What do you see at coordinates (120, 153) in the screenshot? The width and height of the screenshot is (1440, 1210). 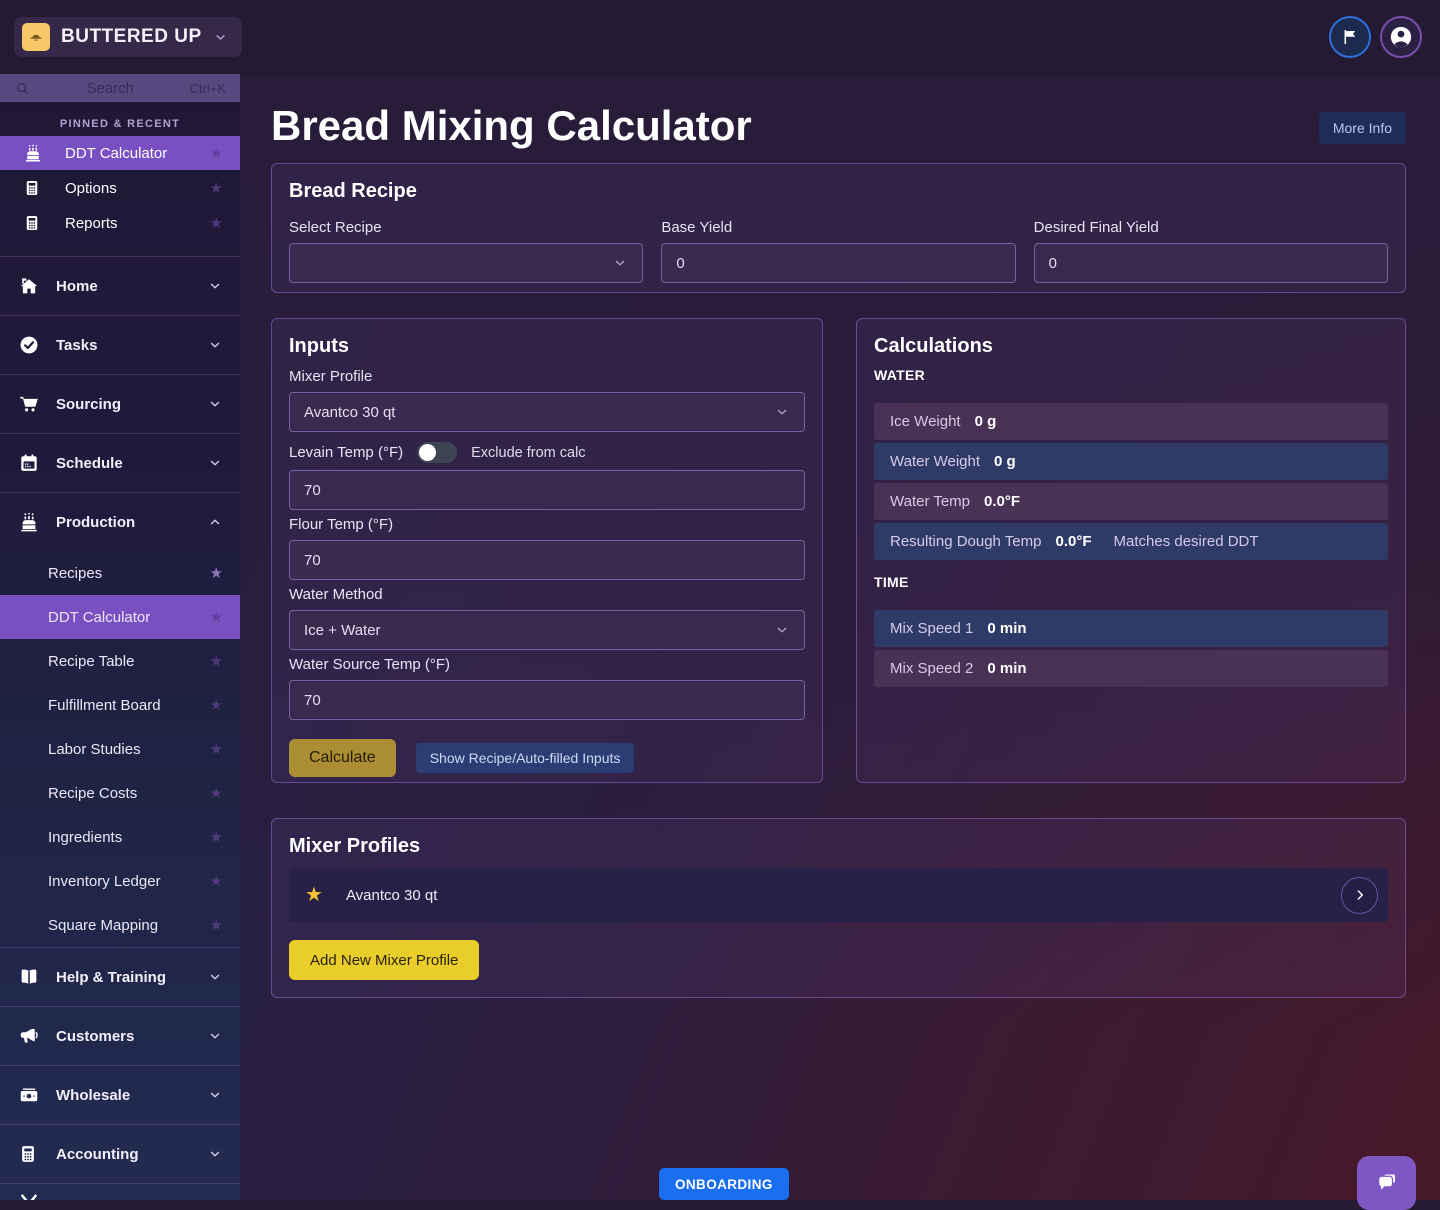 I see `sidebar-item-ddt-calculator-pinned: DDT Calculator ★` at bounding box center [120, 153].